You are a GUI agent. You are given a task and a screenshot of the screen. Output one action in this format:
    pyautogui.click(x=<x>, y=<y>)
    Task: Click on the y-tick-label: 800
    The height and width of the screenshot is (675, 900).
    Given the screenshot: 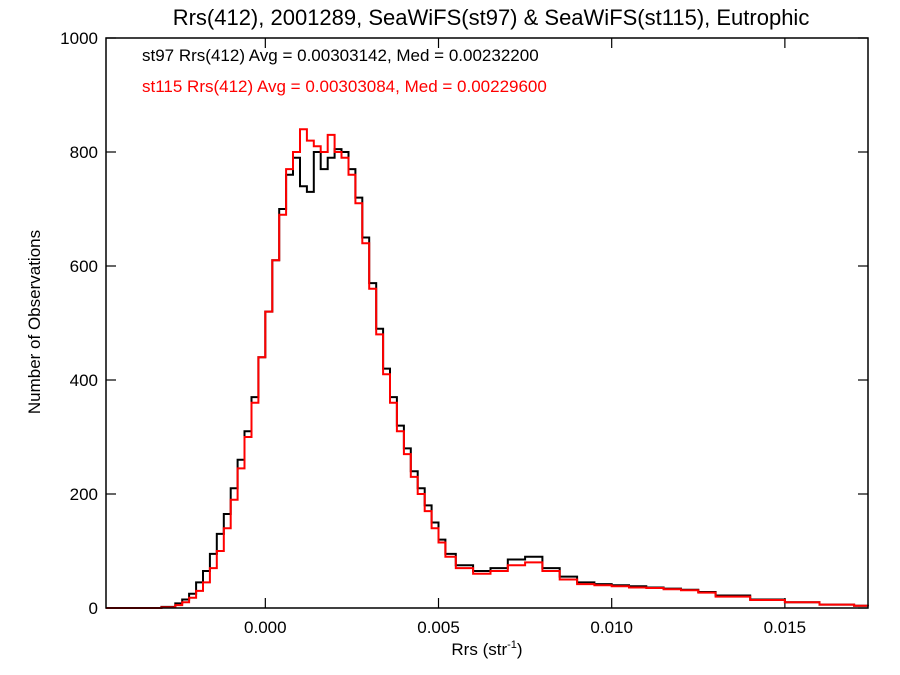 What is the action you would take?
    pyautogui.click(x=84, y=152)
    